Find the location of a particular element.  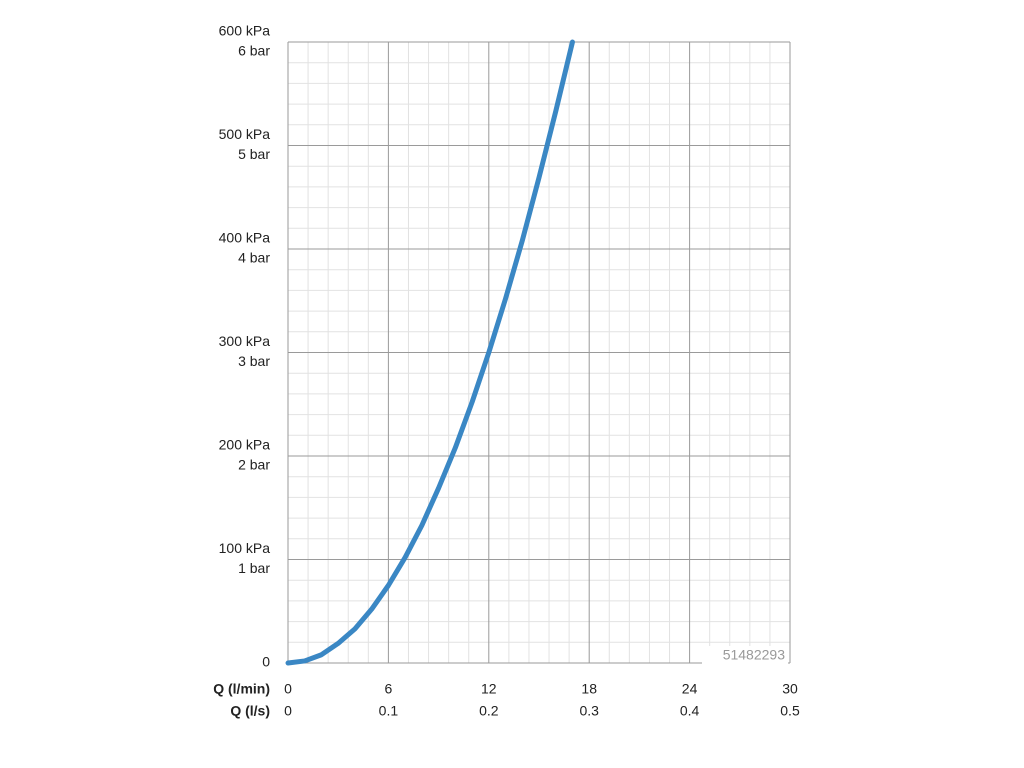

y-tick-label: 400 kPa is located at coordinates (245, 238).